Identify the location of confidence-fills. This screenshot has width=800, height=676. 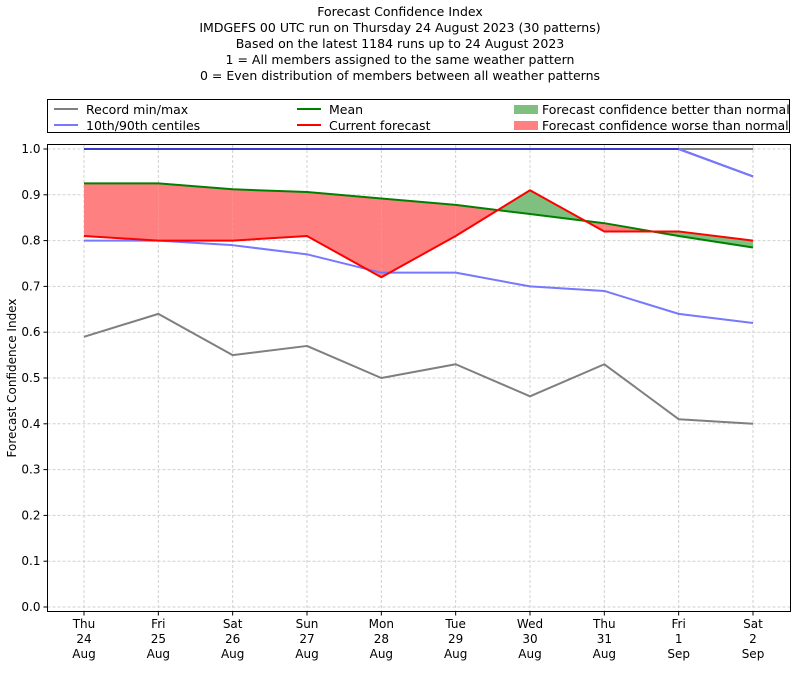
(418, 230).